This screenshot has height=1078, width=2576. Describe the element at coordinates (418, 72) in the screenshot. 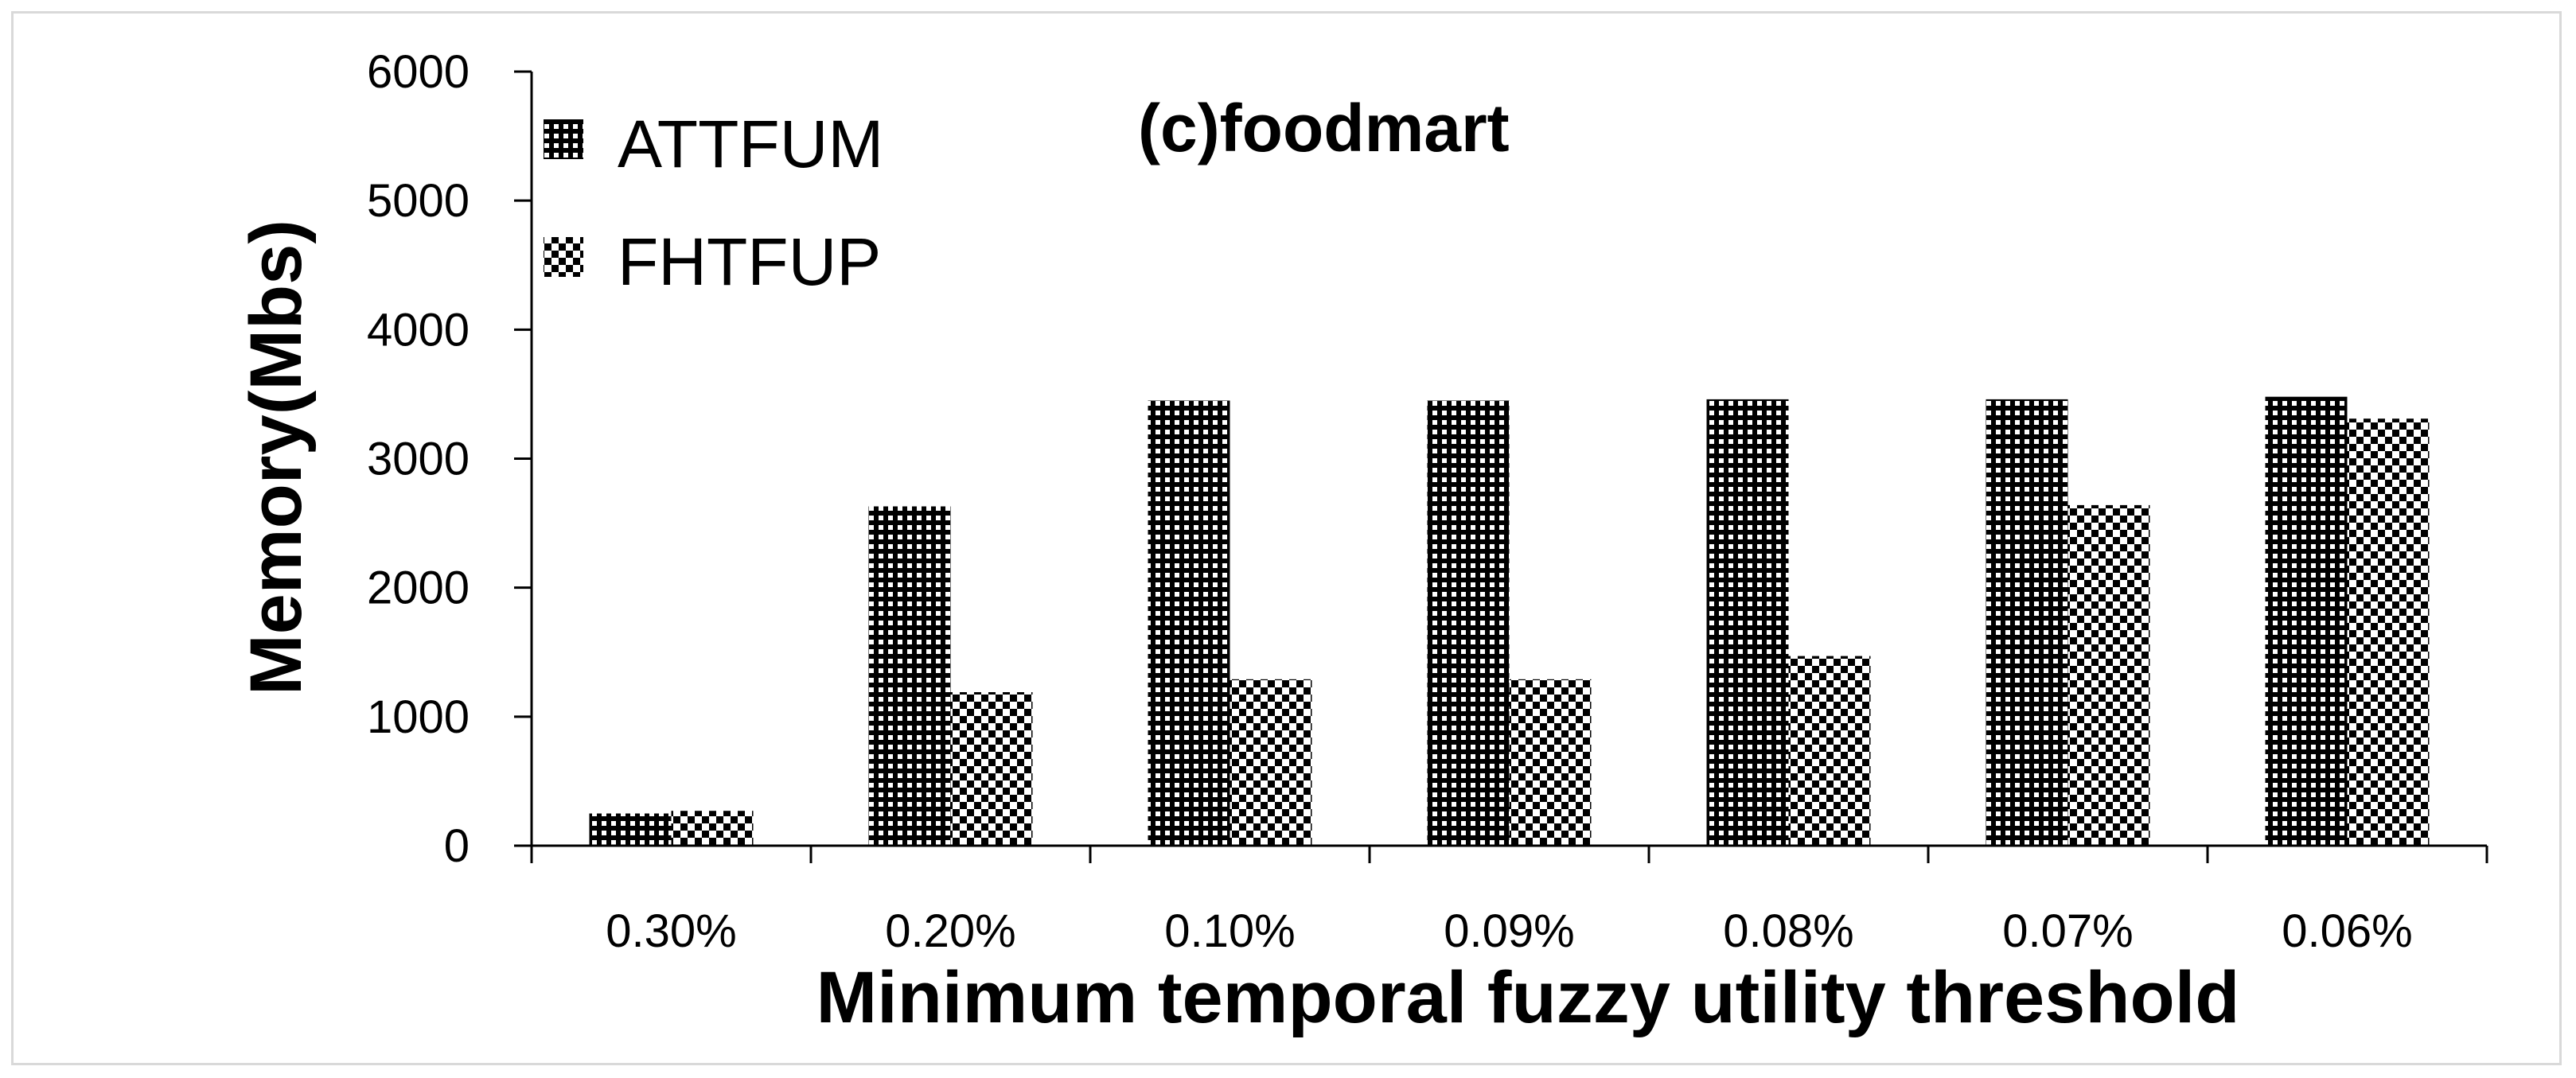

I see `y-tick-label-6: 6000` at that location.